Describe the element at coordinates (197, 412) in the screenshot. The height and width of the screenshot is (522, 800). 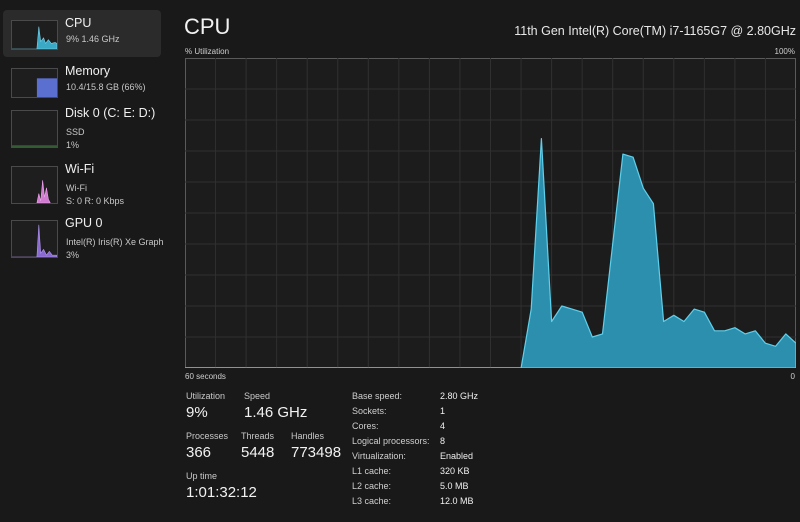
I see `utilization-value: 9%` at that location.